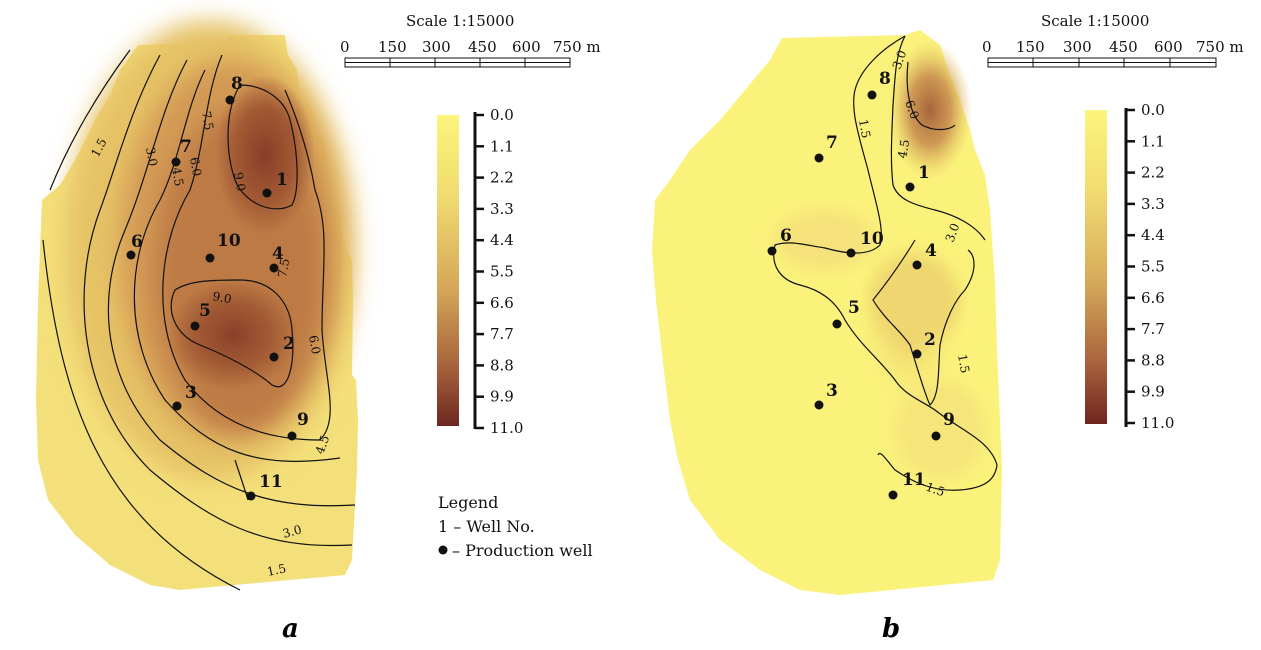 Image resolution: width=1261 pixels, height=650 pixels. Describe the element at coordinates (448, 270) in the screenshot. I see `colorbar-gradient` at that location.